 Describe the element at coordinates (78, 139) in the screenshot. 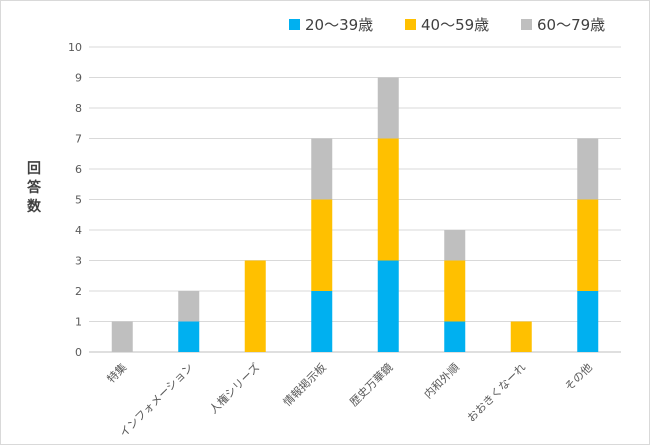

I see `y-tick-label: 7` at that location.